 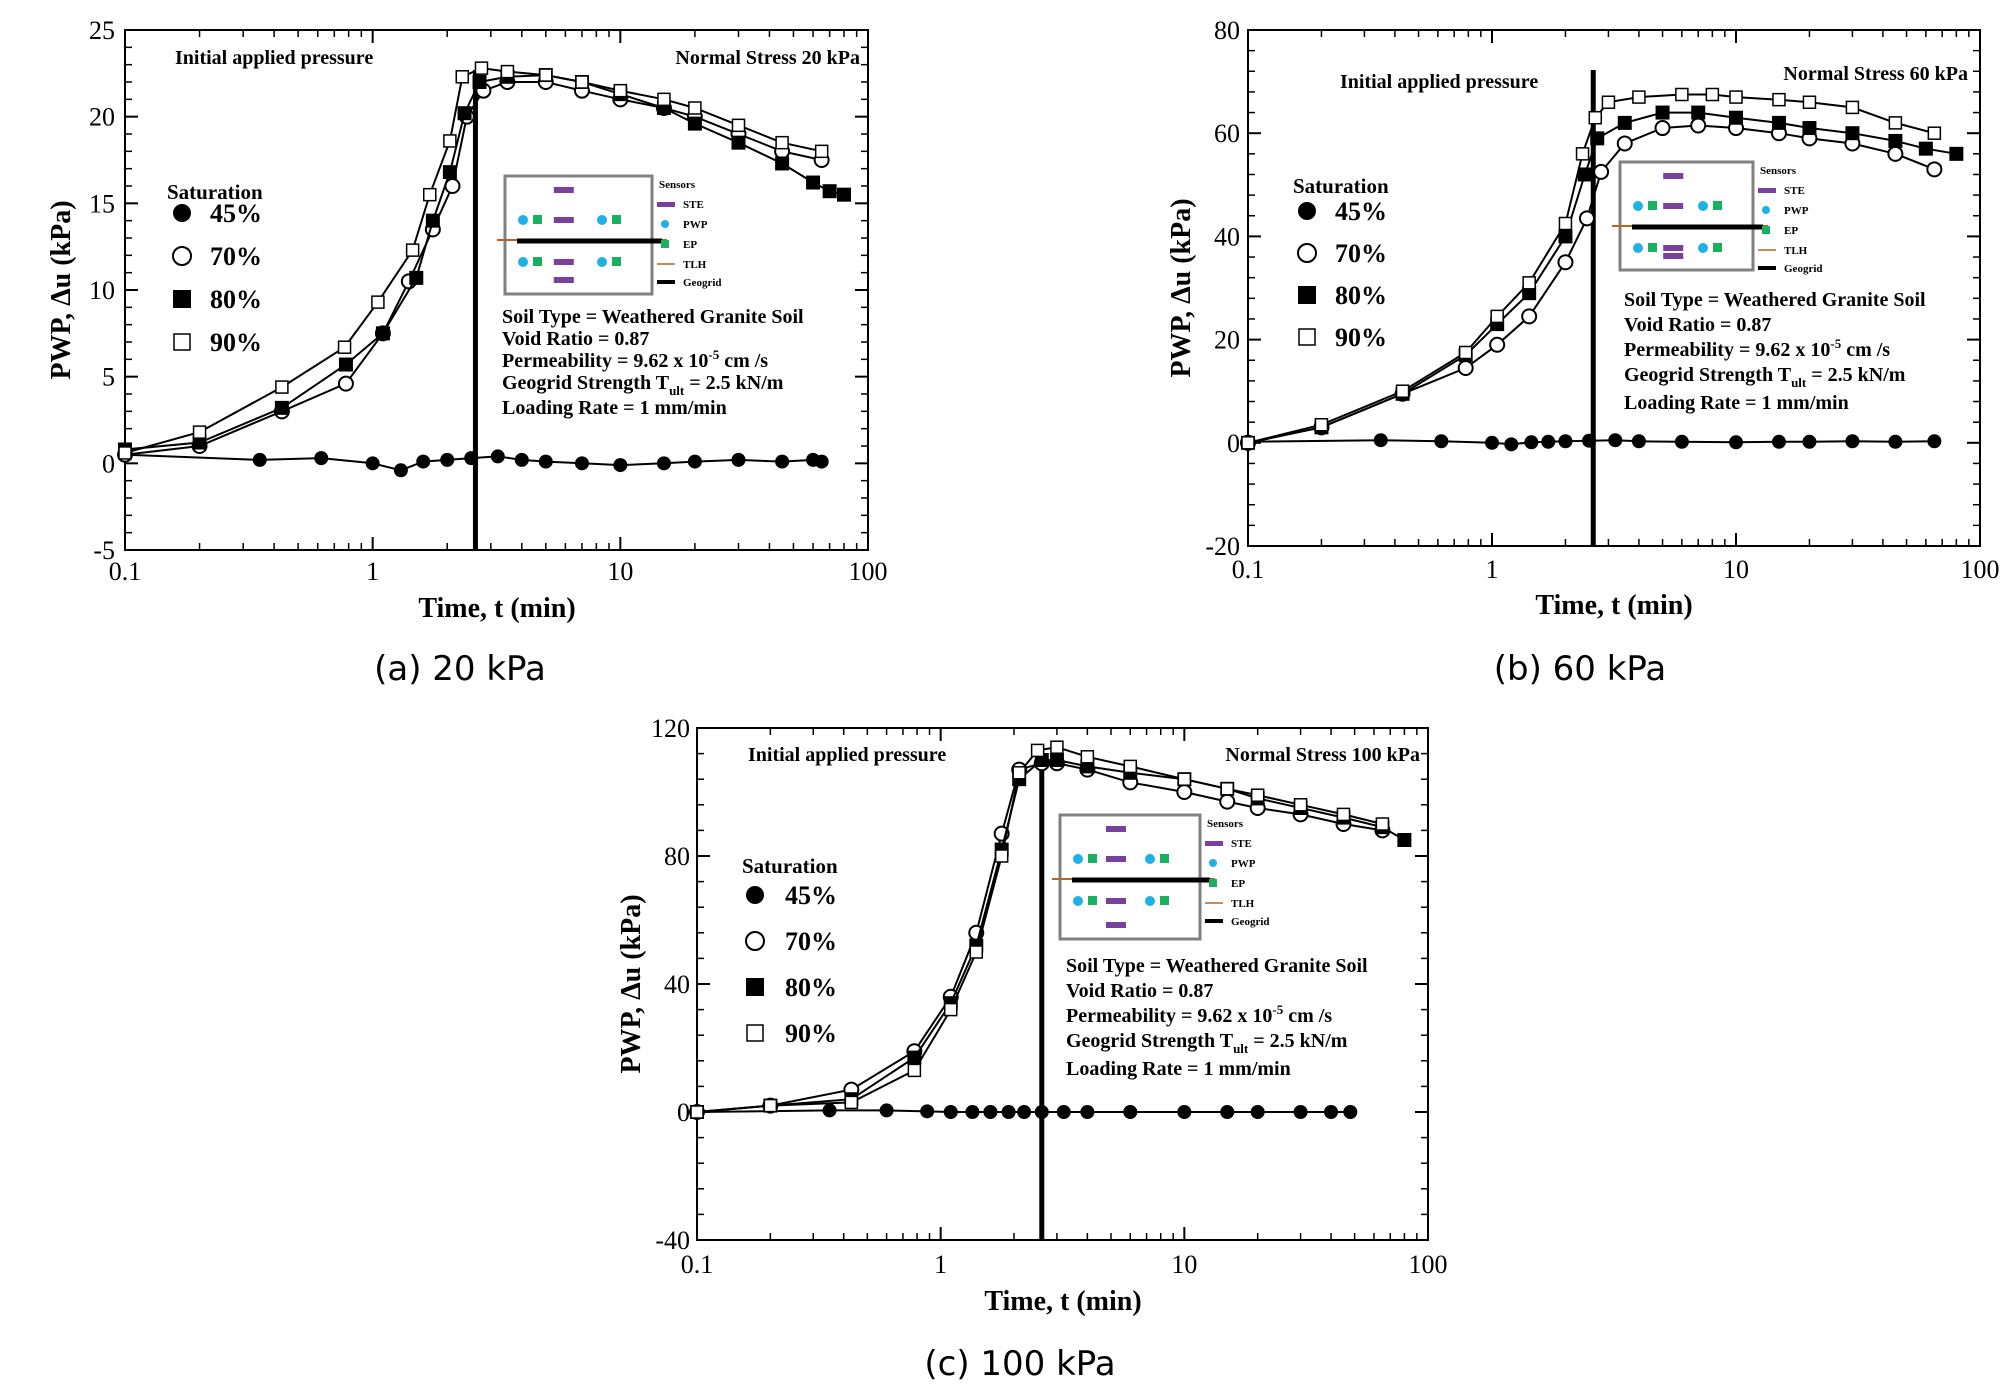 I want to click on permeability-text: Permeability = 9.62 x 10-5 cm /s, so click(x=1757, y=348).